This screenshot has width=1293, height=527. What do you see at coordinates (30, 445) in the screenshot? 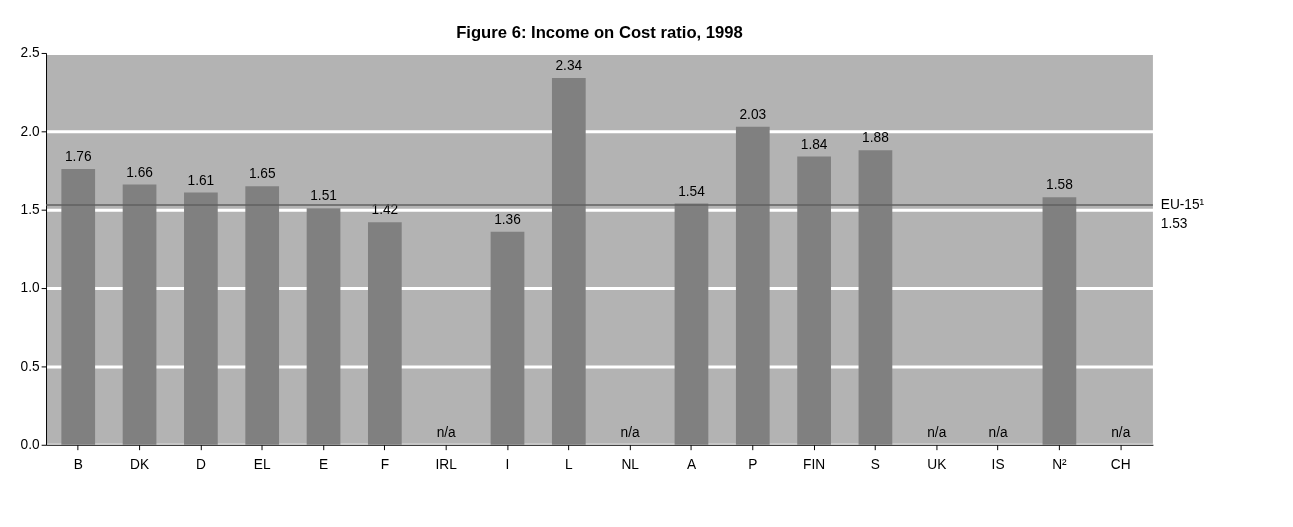
I see `y-tick-label: 0.0` at bounding box center [30, 445].